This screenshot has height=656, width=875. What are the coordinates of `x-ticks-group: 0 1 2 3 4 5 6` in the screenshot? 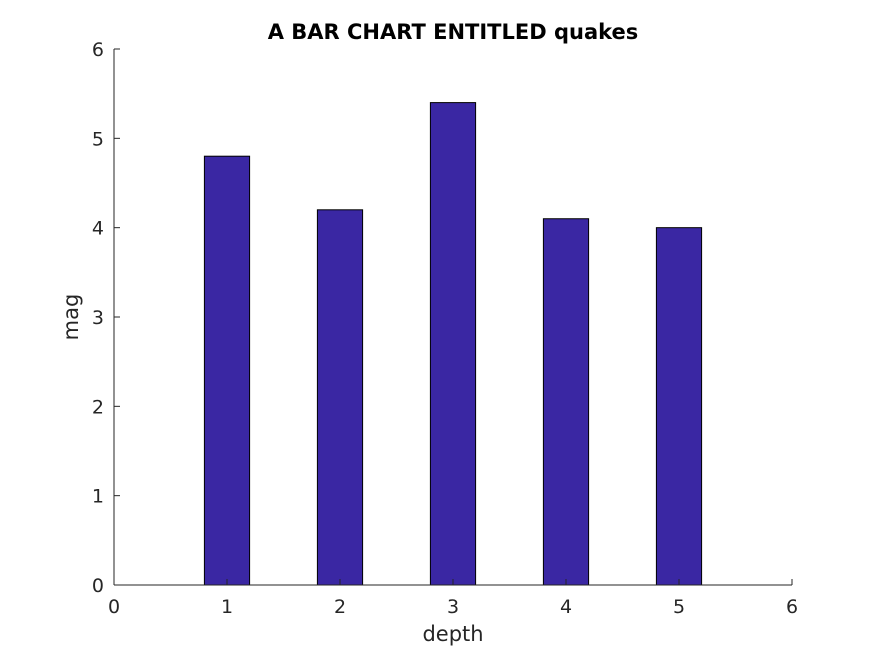 It's located at (453, 598).